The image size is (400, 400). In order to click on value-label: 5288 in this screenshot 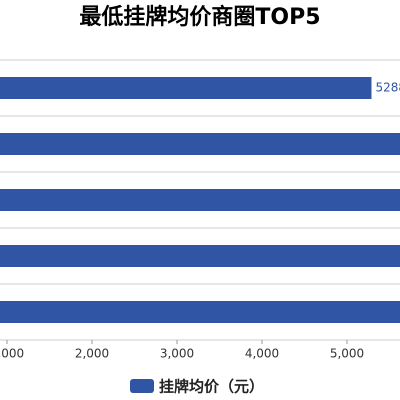, I will do `click(387, 88)`.